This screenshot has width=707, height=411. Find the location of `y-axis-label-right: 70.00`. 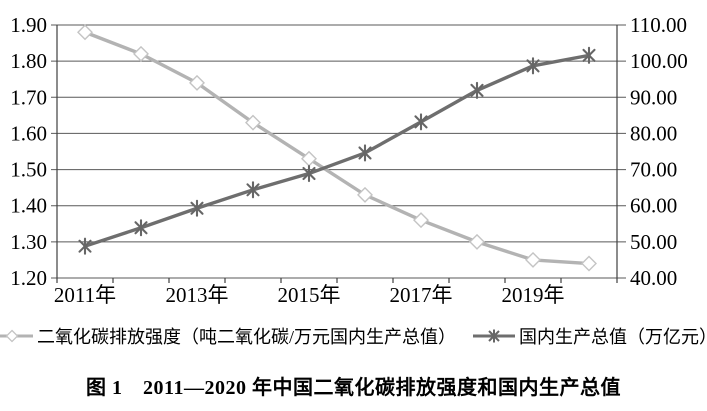

y-axis-label-right: 70.00 is located at coordinates (653, 170).